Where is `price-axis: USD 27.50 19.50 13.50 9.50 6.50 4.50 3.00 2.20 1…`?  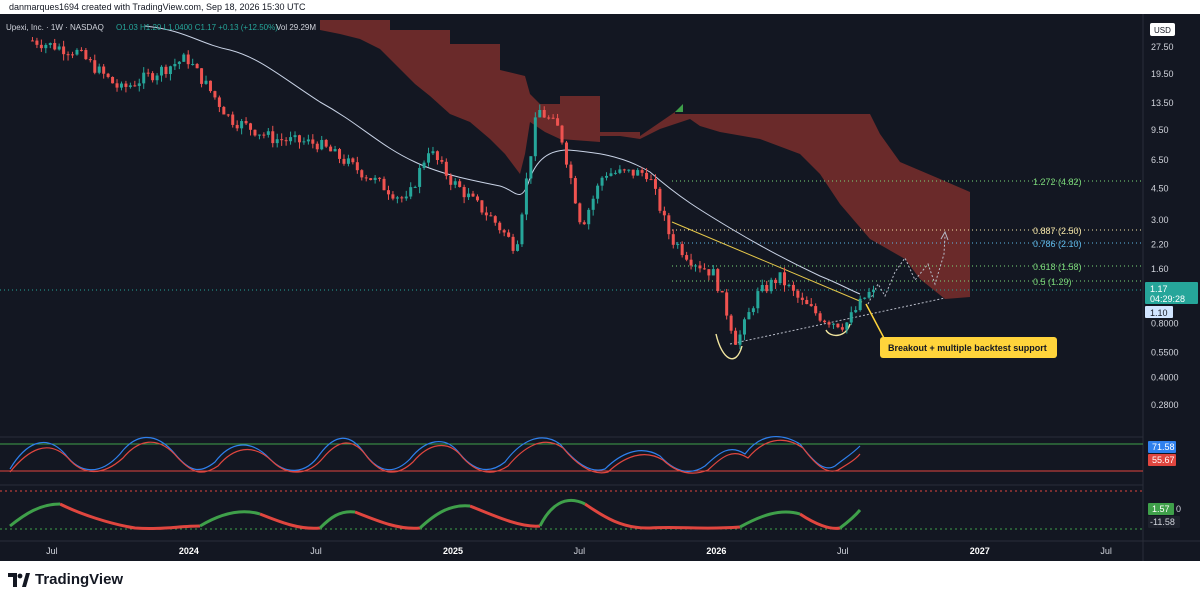
price-axis: USD 27.50 19.50 13.50 9.50 6.50 4.50 3.00 2.20 1… is located at coordinates (1164, 216).